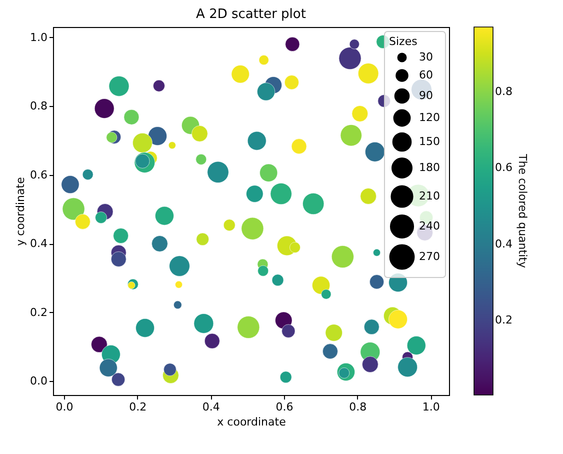 The height and width of the screenshot is (454, 563). Describe the element at coordinates (503, 243) in the screenshot. I see `color-bar-label: 0.4` at that location.